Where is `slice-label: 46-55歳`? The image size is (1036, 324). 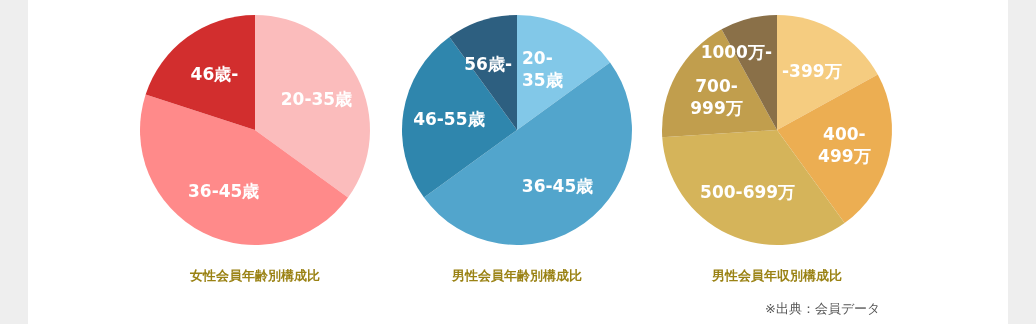
slice-label: 46-55歳 is located at coordinates (449, 119).